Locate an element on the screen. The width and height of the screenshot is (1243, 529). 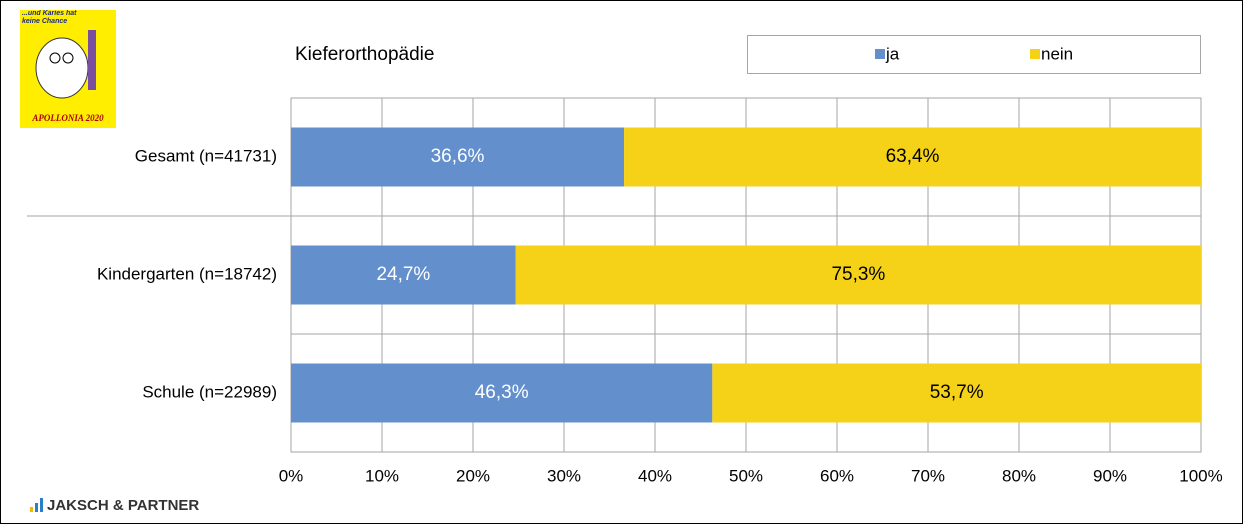
data-label: 75,3% is located at coordinates (858, 274).